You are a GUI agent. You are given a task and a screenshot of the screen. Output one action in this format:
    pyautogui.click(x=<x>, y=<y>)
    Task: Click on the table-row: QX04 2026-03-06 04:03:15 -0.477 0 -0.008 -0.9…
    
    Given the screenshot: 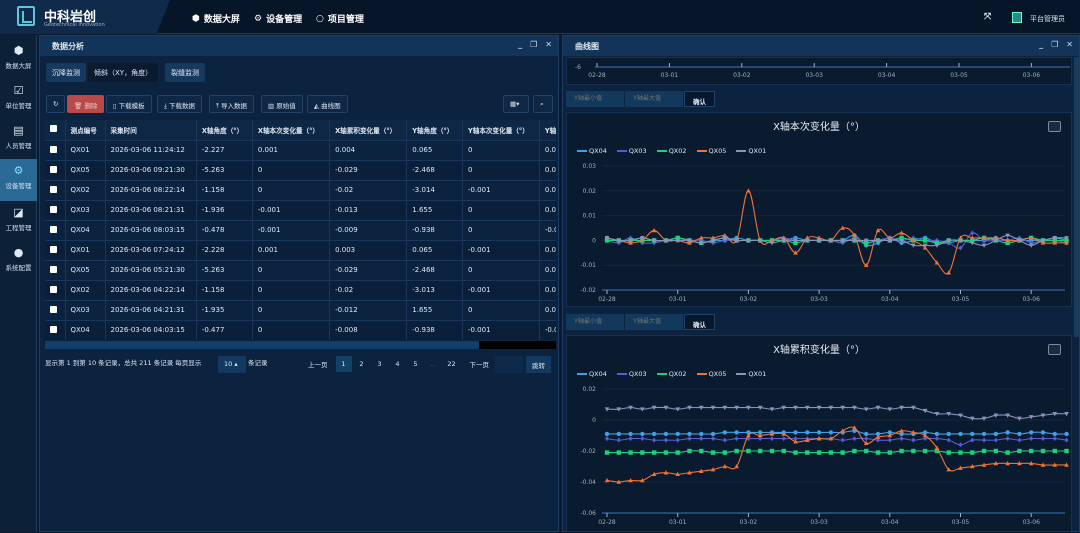 What is the action you would take?
    pyautogui.click(x=300, y=329)
    